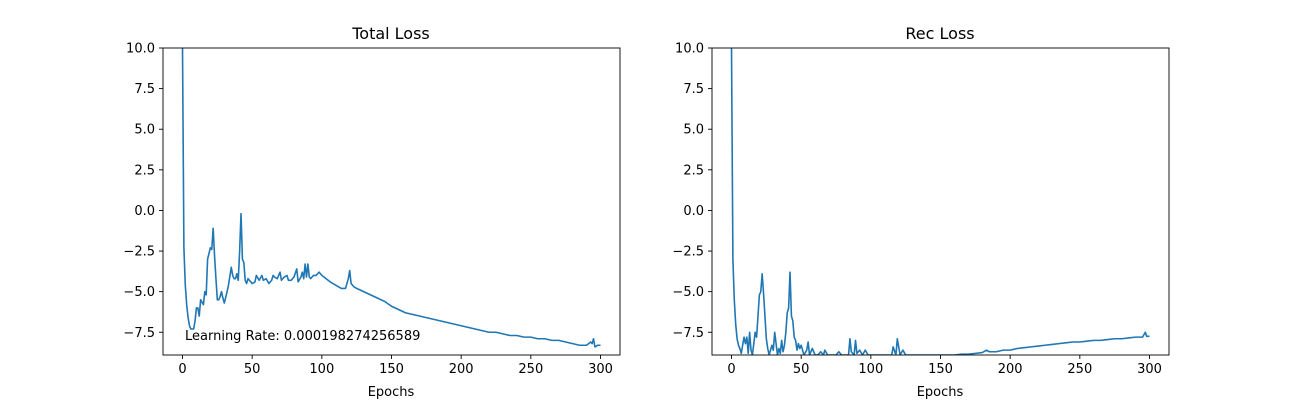  I want to click on learning-rate-annotation: Learning Rate: 0.000198274256589, so click(302, 336).